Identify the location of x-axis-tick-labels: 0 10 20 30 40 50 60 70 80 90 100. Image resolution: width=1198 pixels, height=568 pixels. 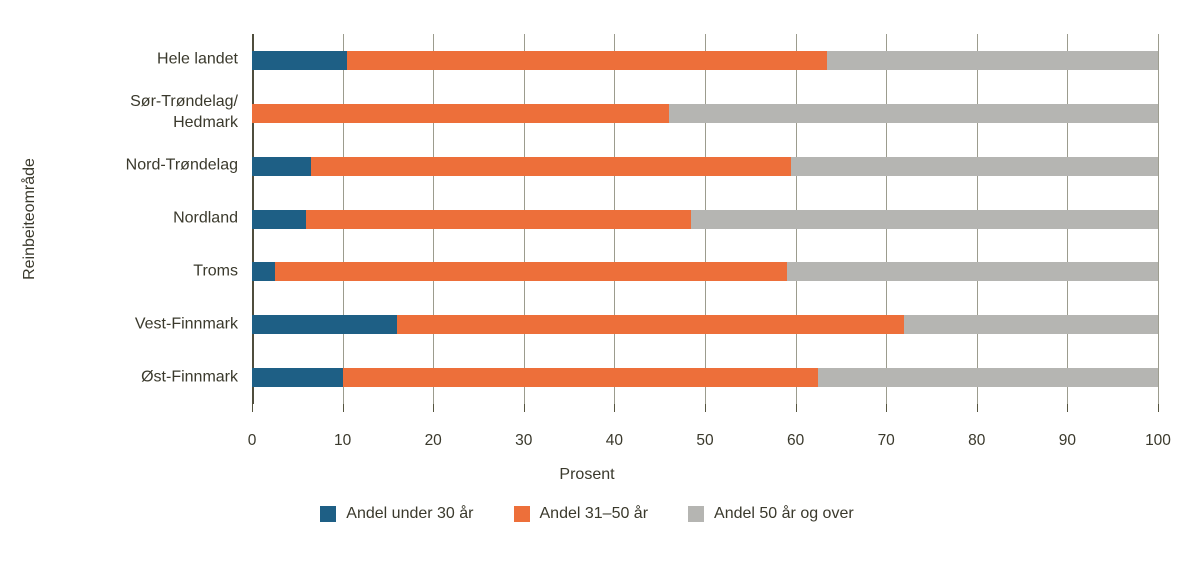
(709, 442).